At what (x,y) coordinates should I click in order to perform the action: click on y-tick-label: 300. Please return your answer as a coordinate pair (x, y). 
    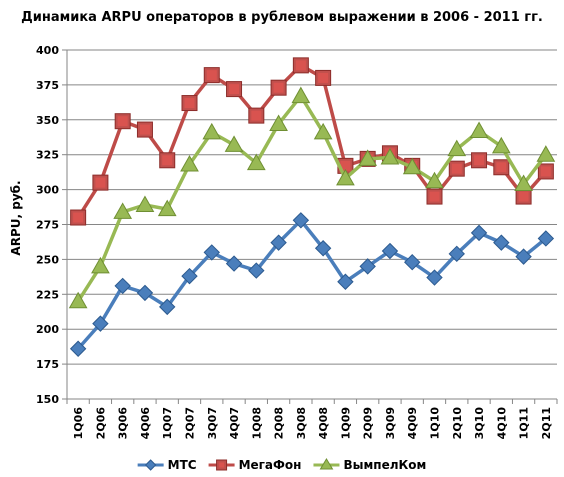
    Looking at the image, I should click on (47, 190).